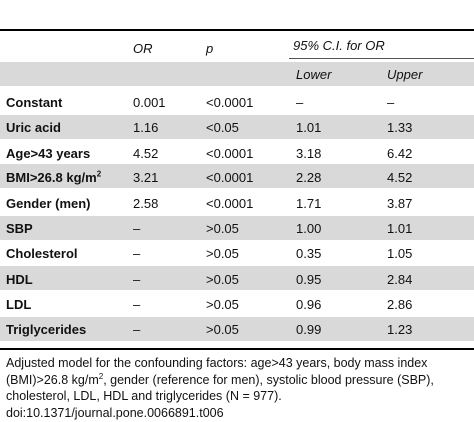  Describe the element at coordinates (400, 329) in the screenshot. I see `cell-upper: 1.23` at that location.